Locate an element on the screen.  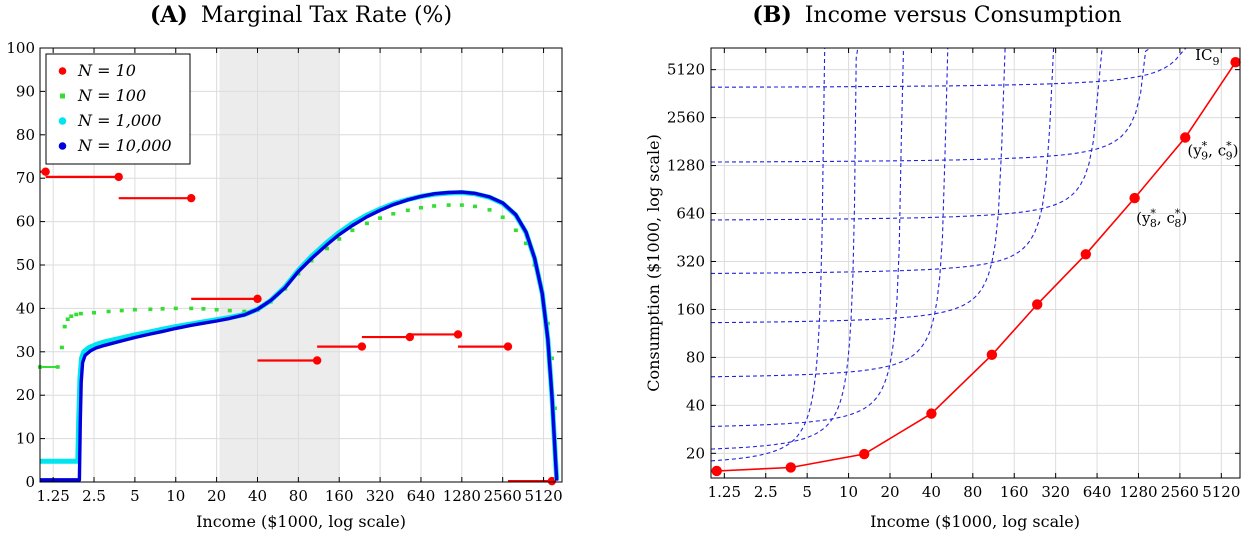
point-annotation: (y* 9, c* 9) is located at coordinates (1212, 151).